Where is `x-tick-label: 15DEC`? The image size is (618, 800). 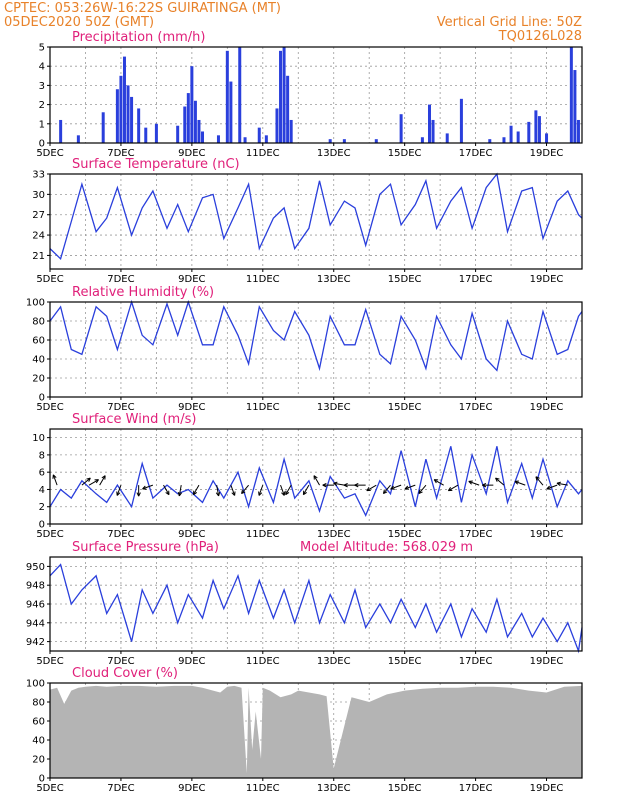
x-tick-label: 15DEC is located at coordinates (405, 407).